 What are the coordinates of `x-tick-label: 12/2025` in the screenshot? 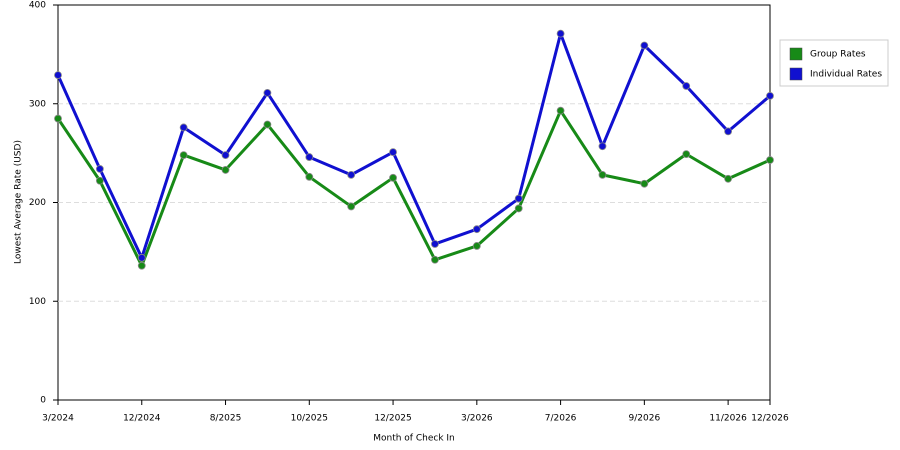 It's located at (392, 419).